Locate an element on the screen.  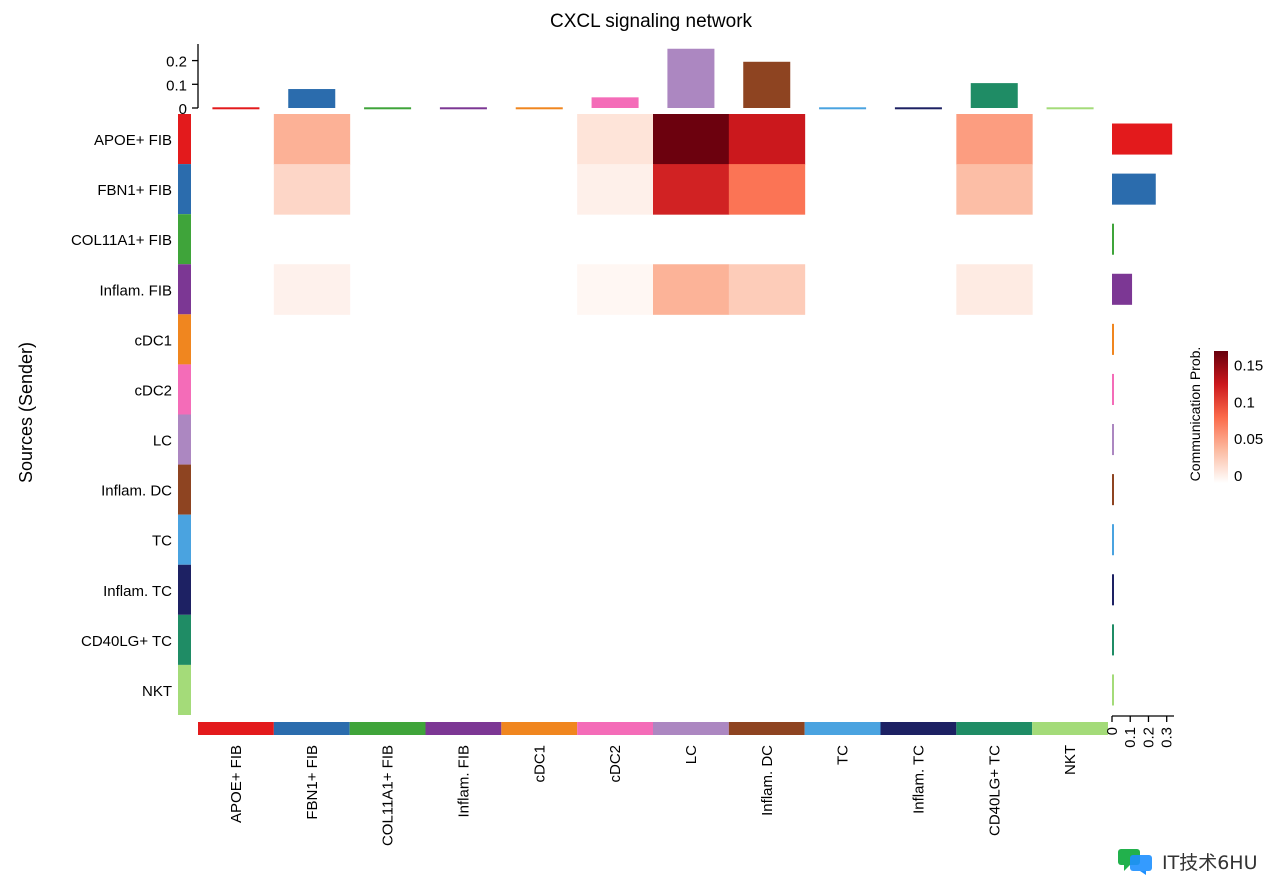
top-bar-tick-label: 0.1 is located at coordinates (176, 85).